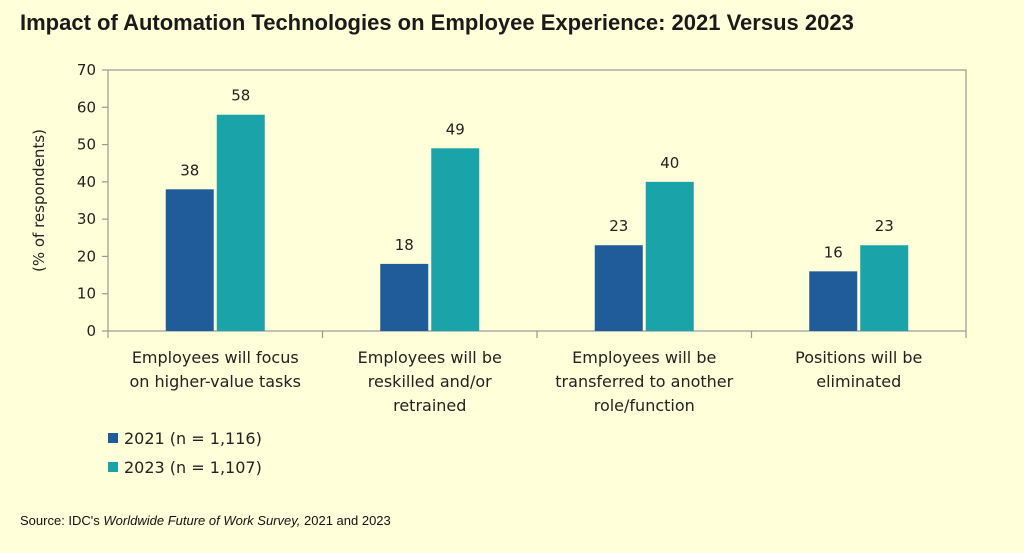  What do you see at coordinates (86, 107) in the screenshot?
I see `y-tick-label: 60` at bounding box center [86, 107].